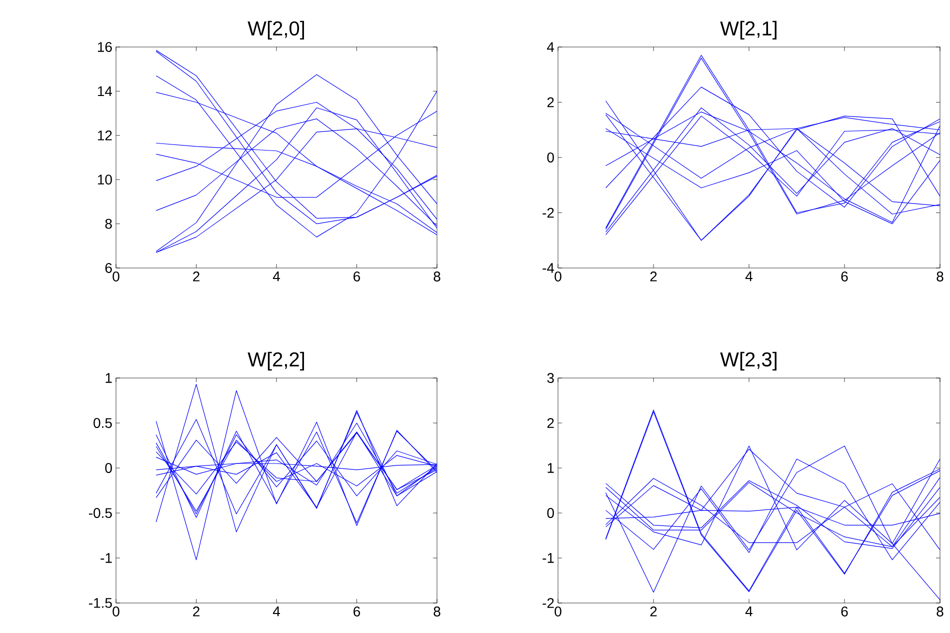 This screenshot has height=633, width=950. Describe the element at coordinates (548, 268) in the screenshot. I see `y-tick-label: -4` at that location.